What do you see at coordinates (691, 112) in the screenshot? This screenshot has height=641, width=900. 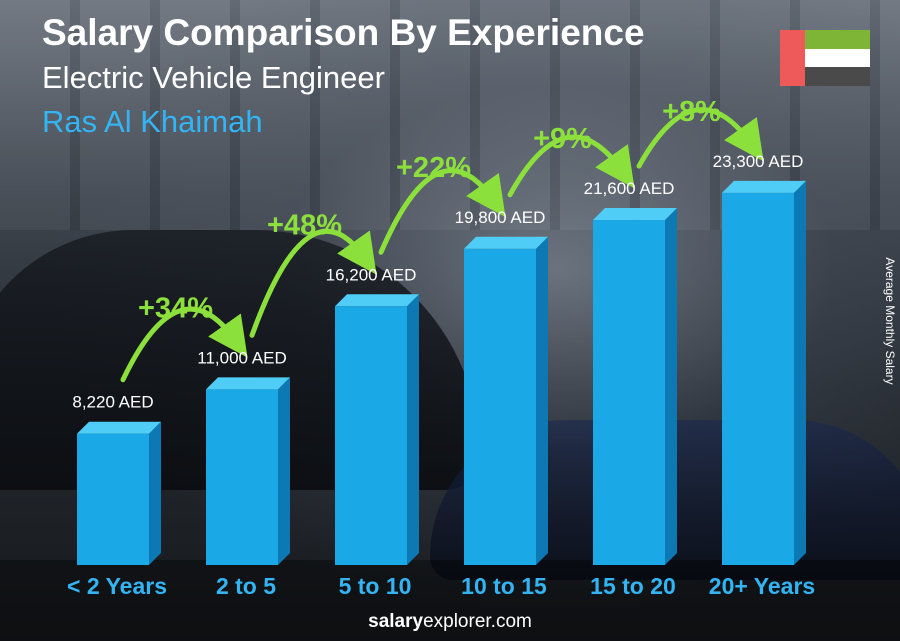 I see `increase-label: +8%` at bounding box center [691, 112].